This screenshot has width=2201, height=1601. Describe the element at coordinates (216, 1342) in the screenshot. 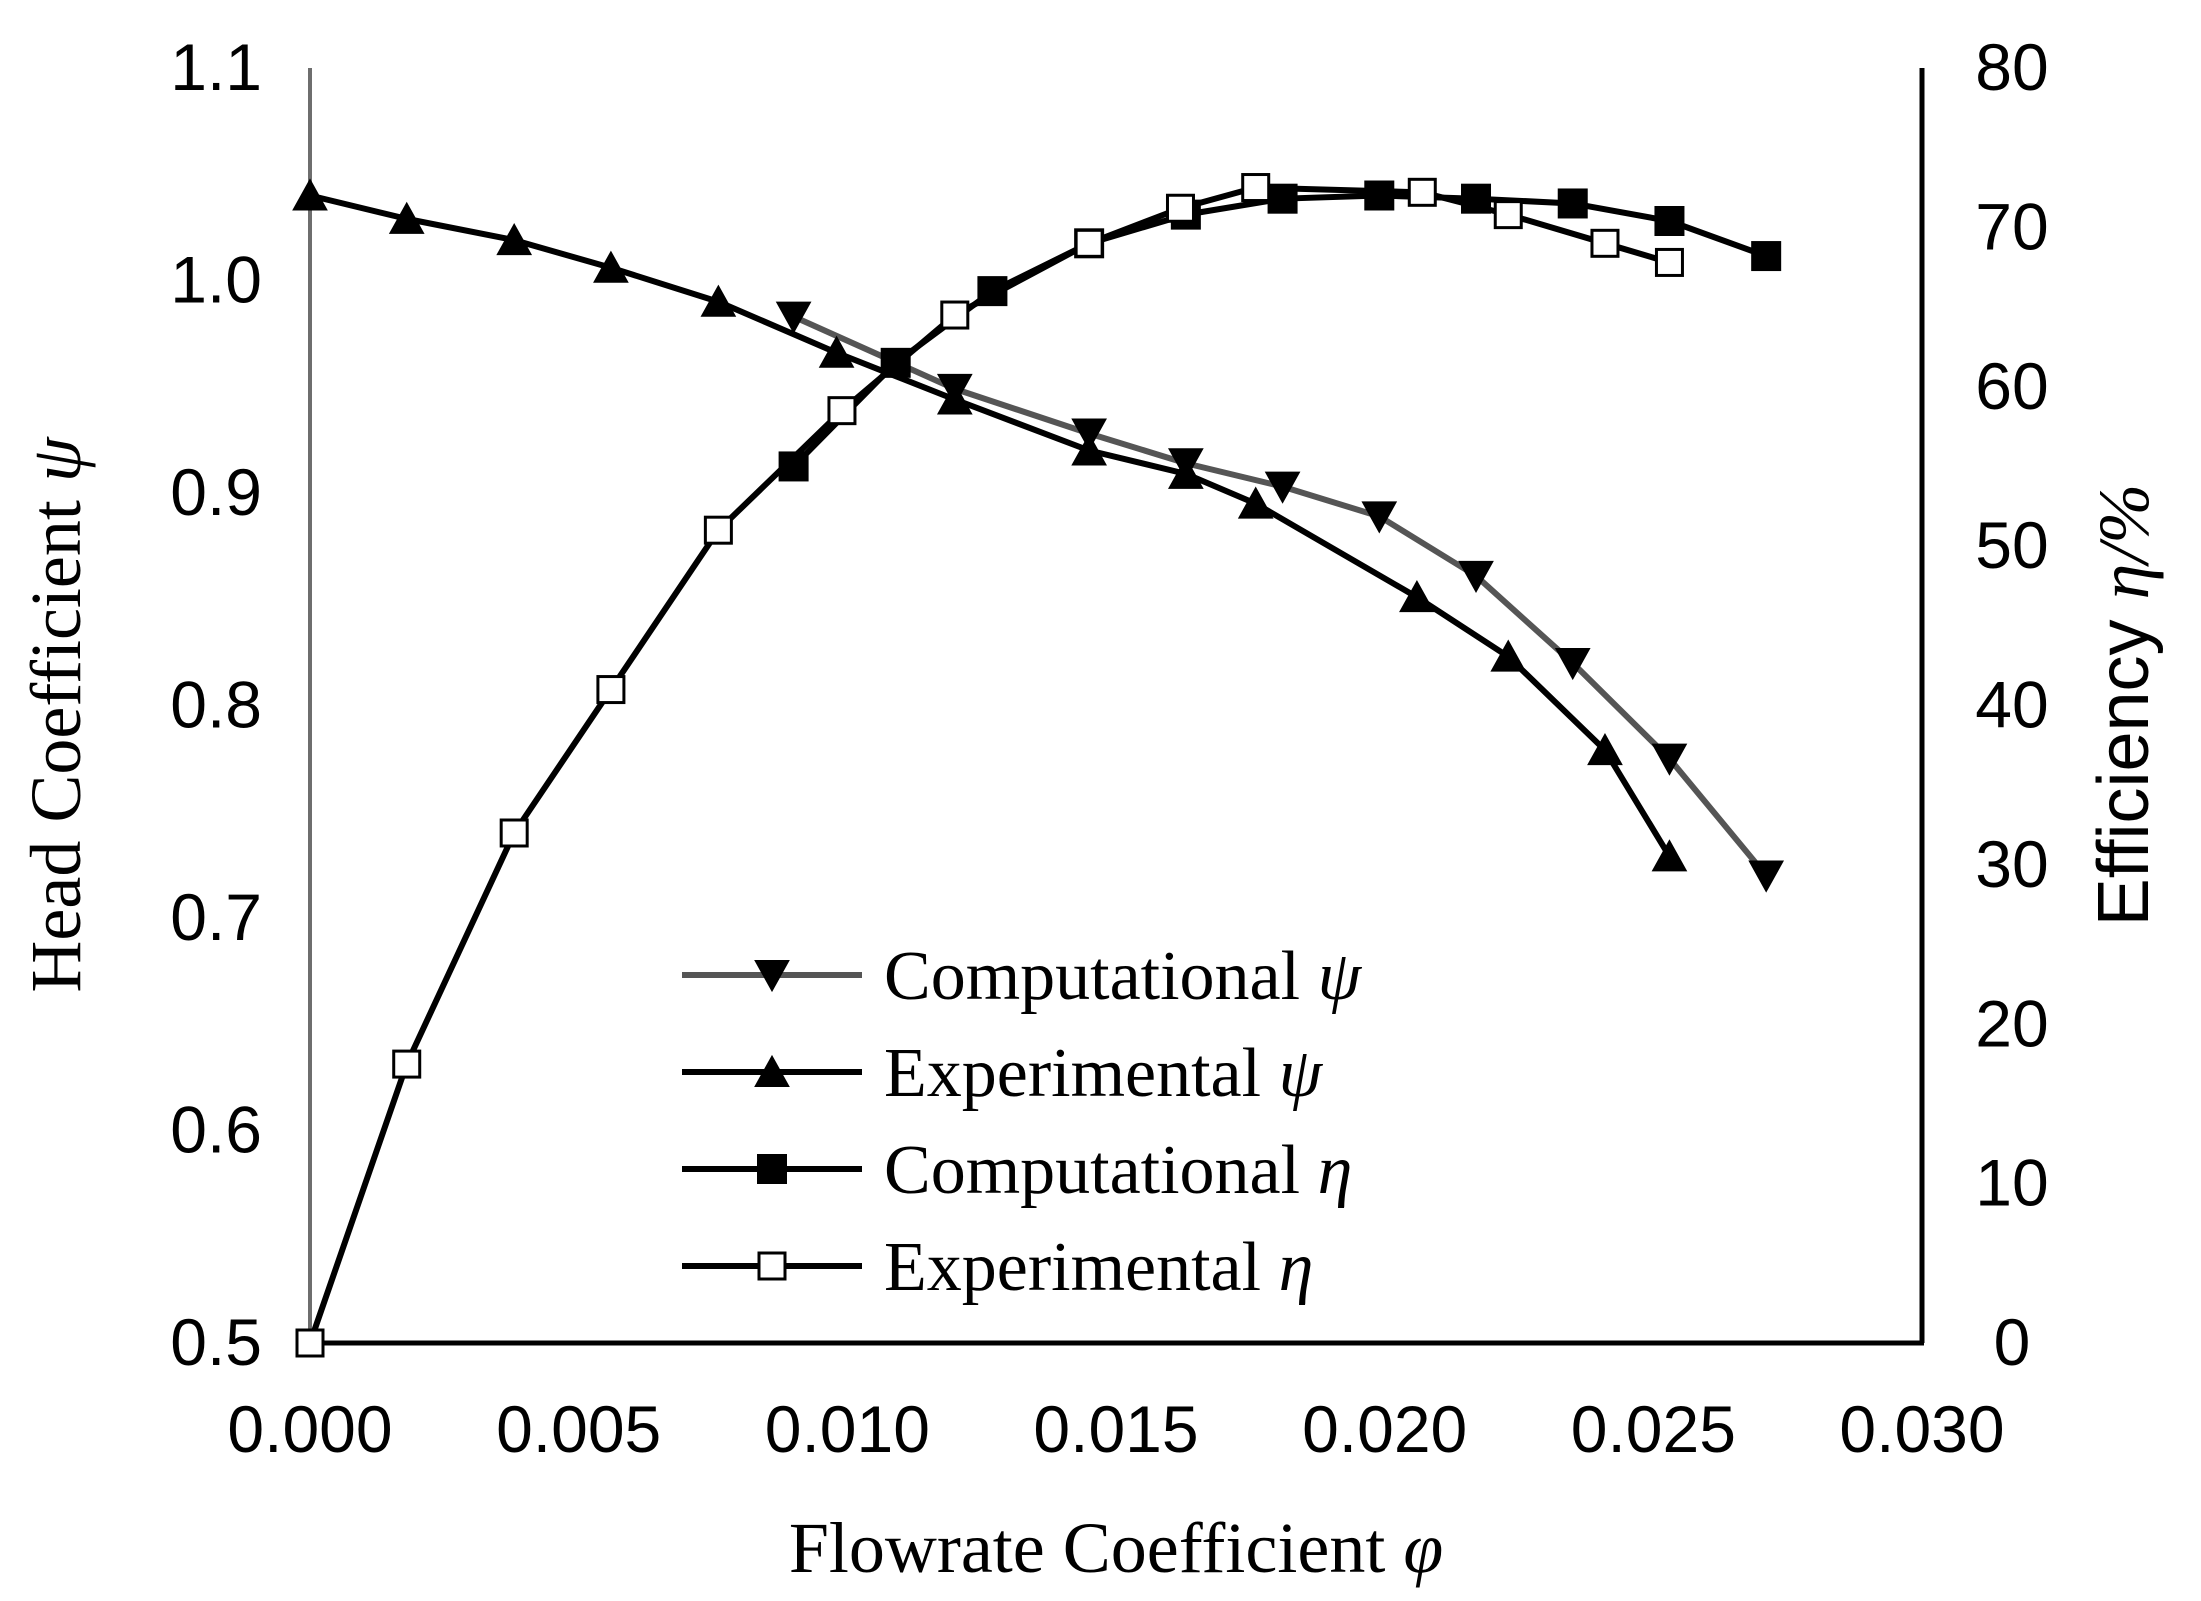

I see `y-tick-label: 0.5` at that location.